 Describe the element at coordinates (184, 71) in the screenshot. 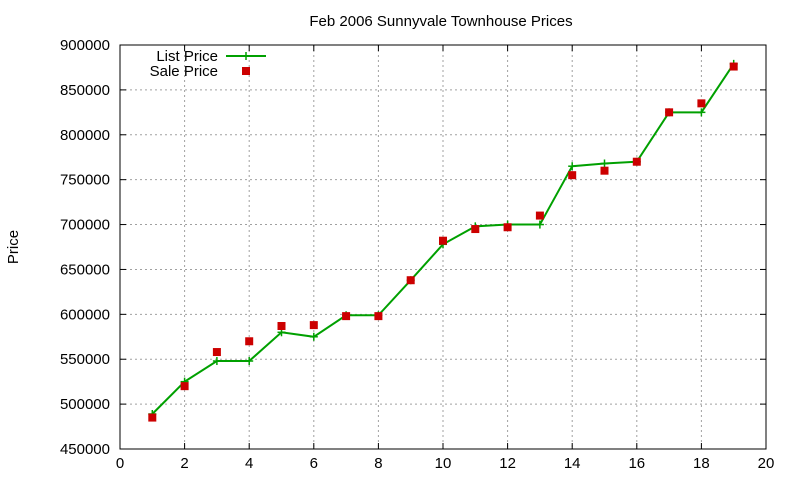

I see `legend-label: Sale Price` at that location.